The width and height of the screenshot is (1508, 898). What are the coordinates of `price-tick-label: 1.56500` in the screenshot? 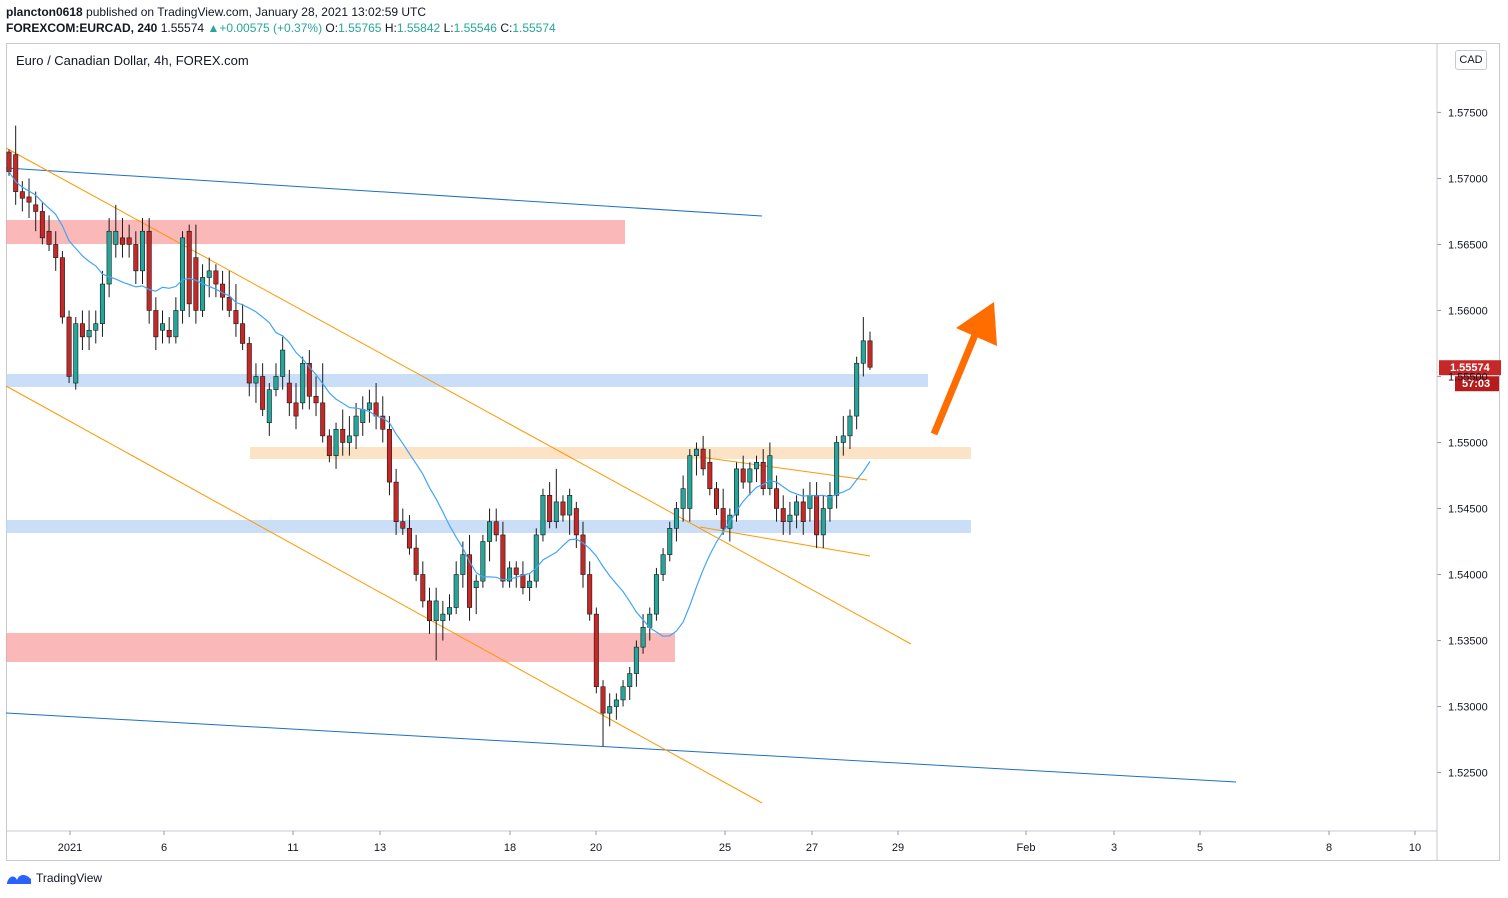 It's located at (1468, 245).